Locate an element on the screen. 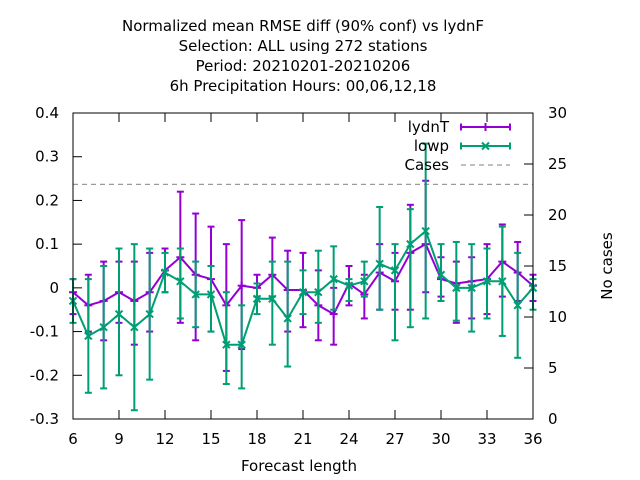  y-tick-label: 0.3 is located at coordinates (47, 157).